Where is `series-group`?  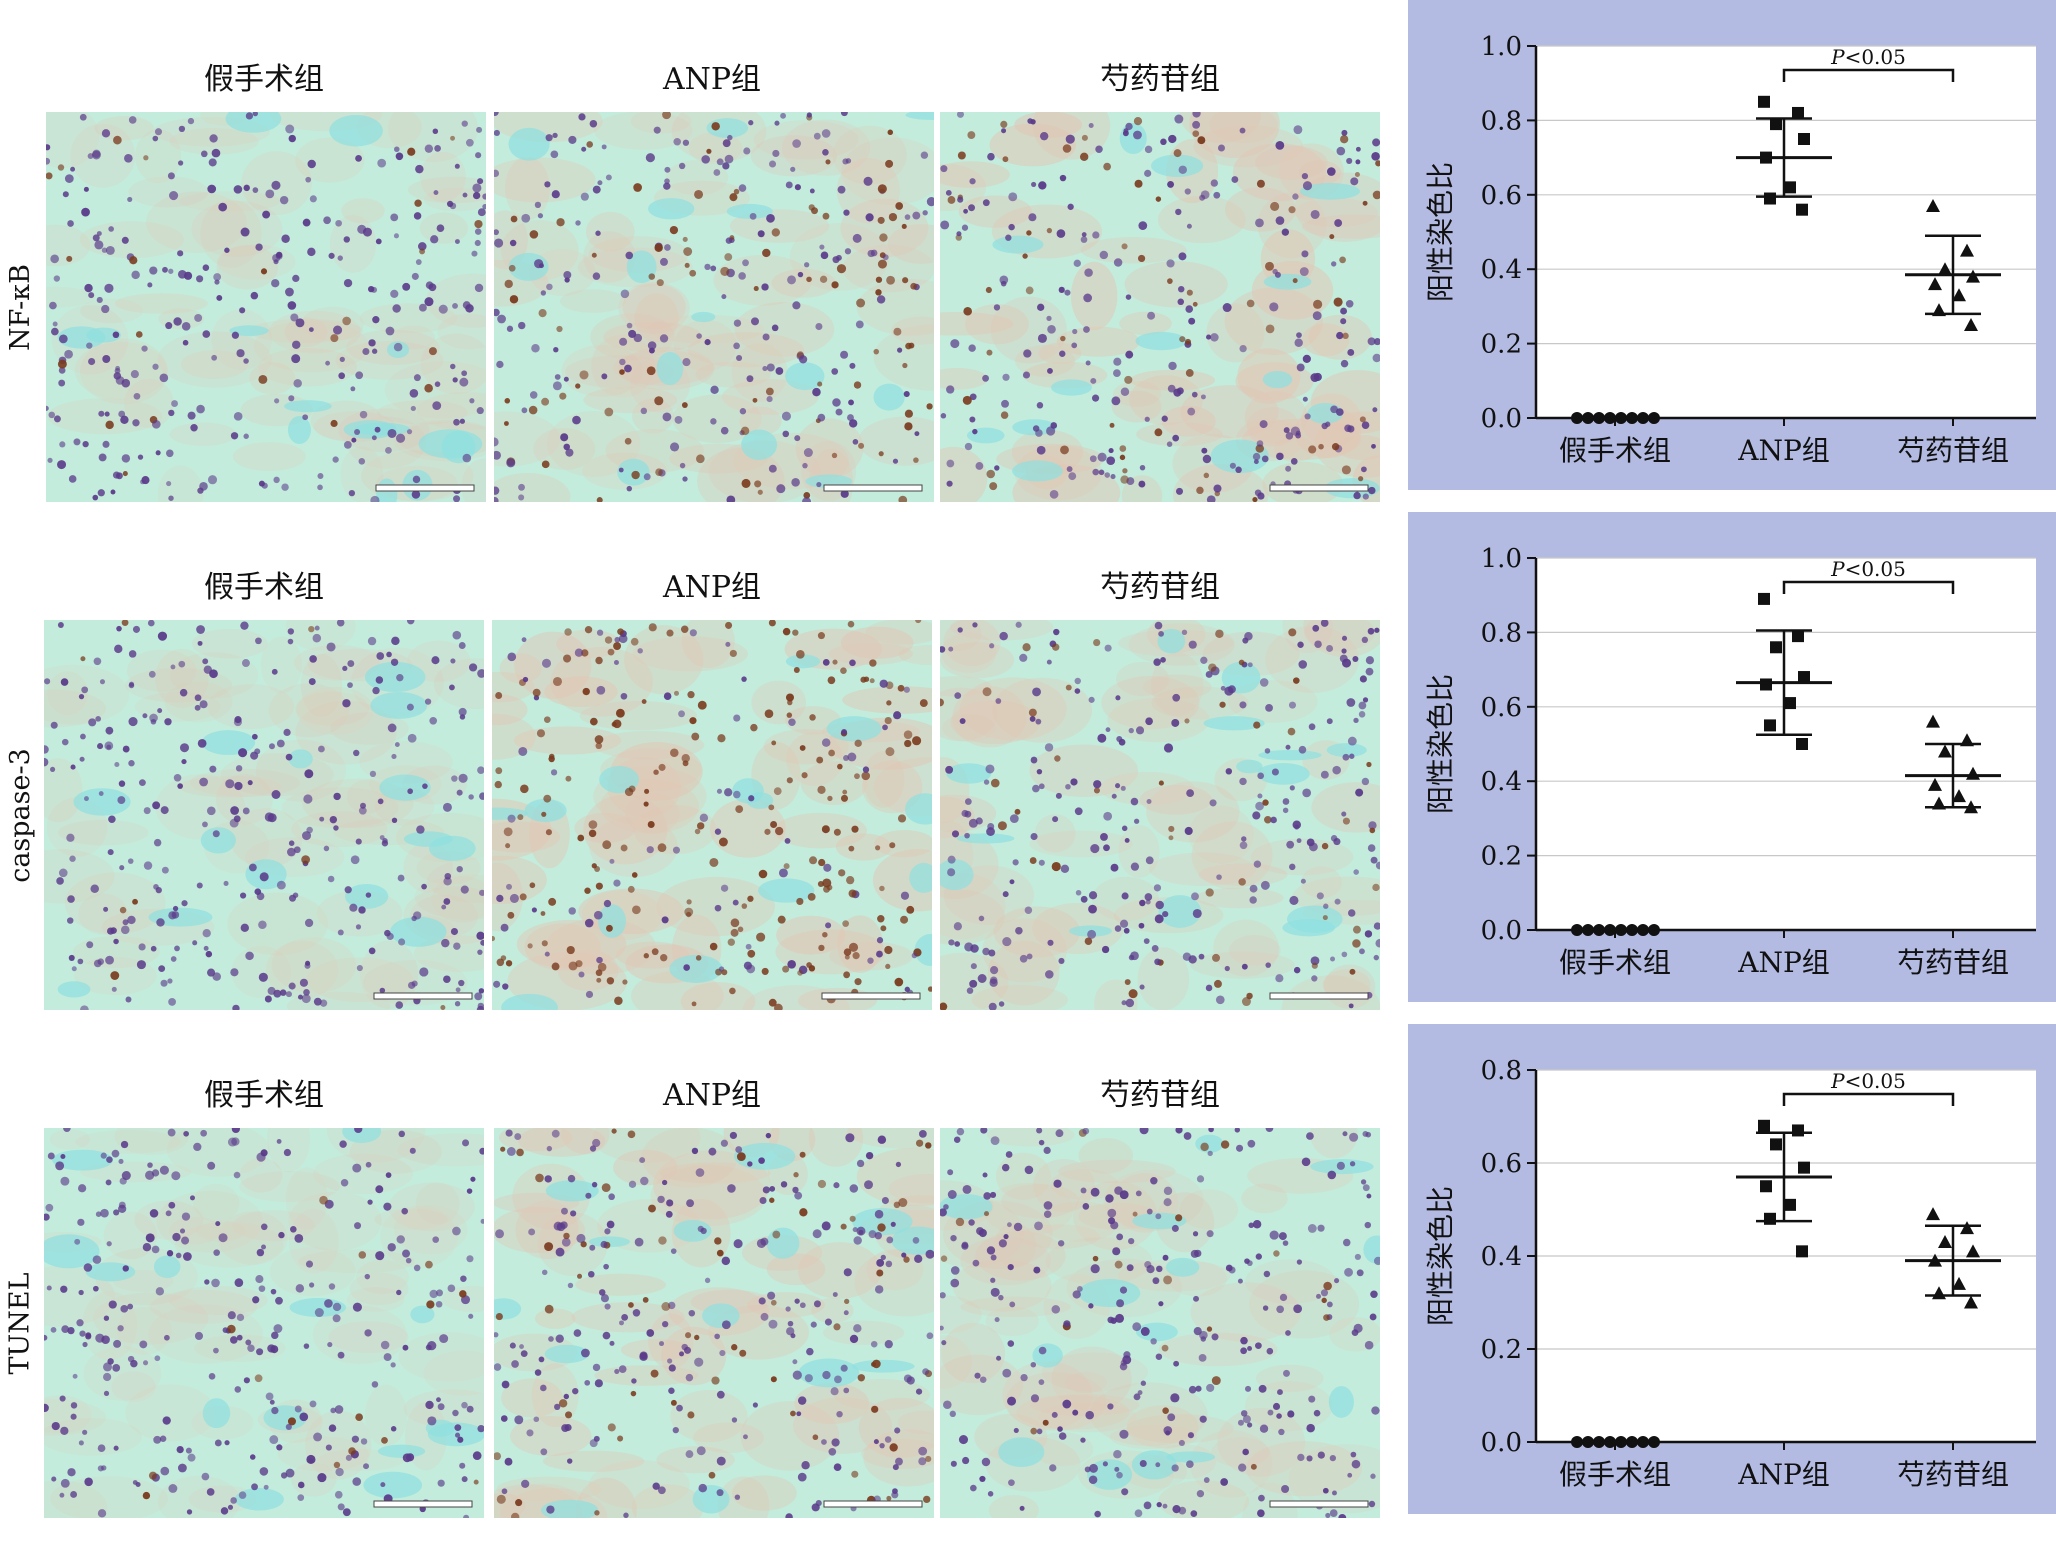
series-group is located at coordinates (1784, 155).